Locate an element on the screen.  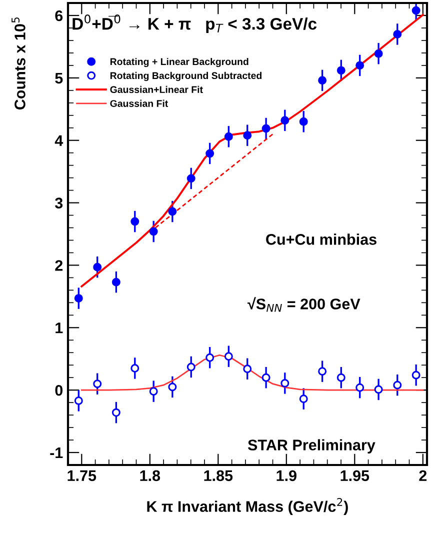
x-tick-label: 1.95 is located at coordinates (355, 476).